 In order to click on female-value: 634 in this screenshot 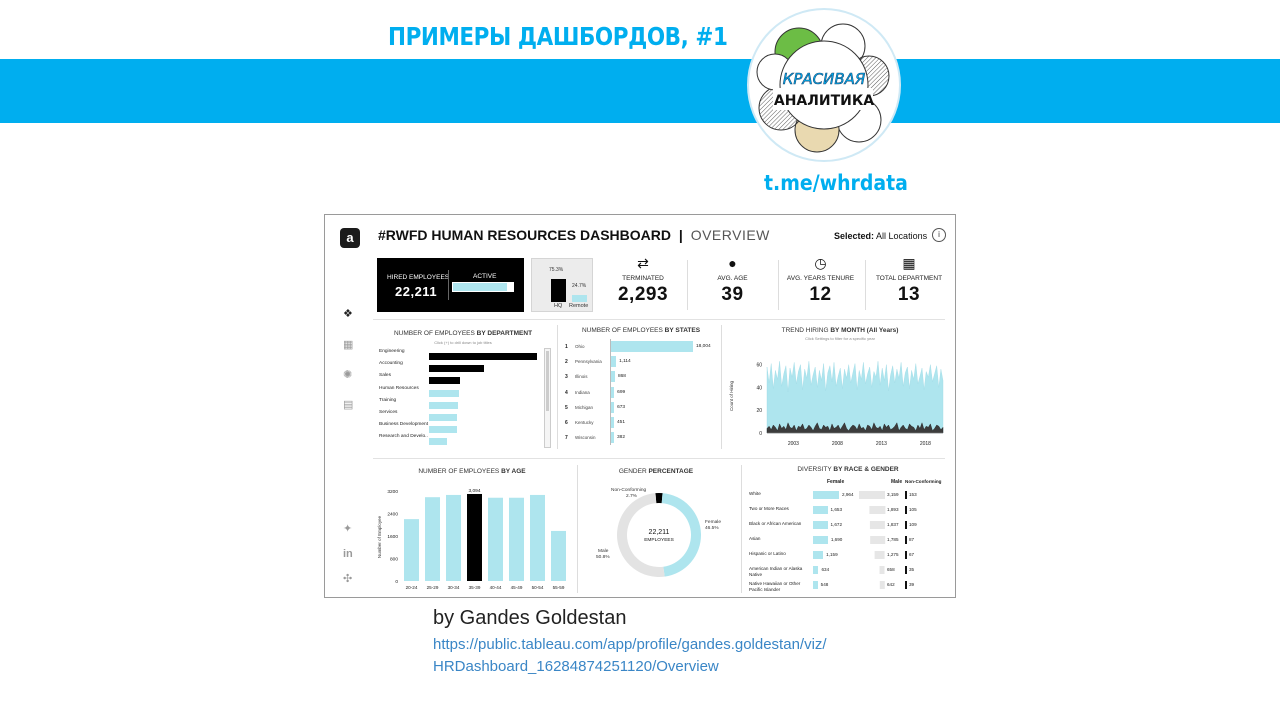, I will do `click(825, 569)`.